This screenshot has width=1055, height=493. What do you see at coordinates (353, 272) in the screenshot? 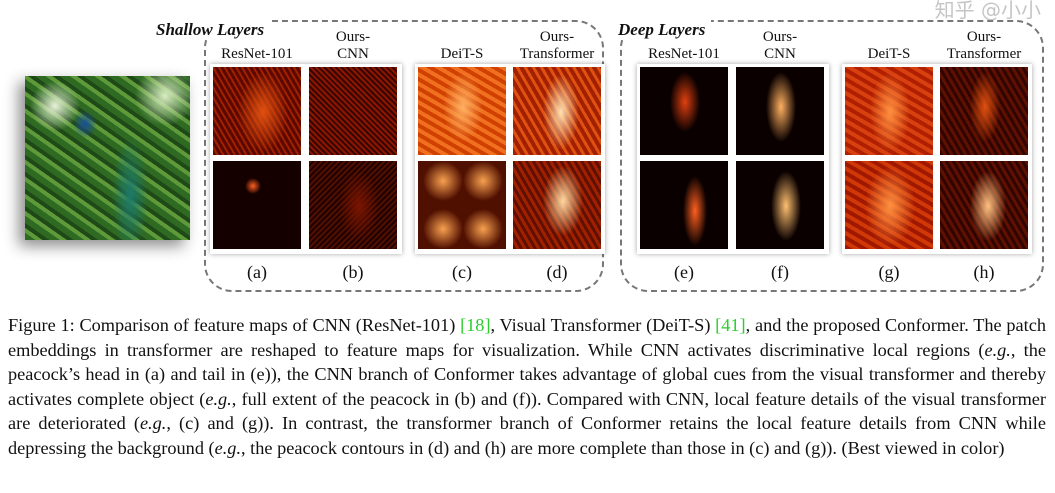
I see `subfigure-label: (b)` at bounding box center [353, 272].